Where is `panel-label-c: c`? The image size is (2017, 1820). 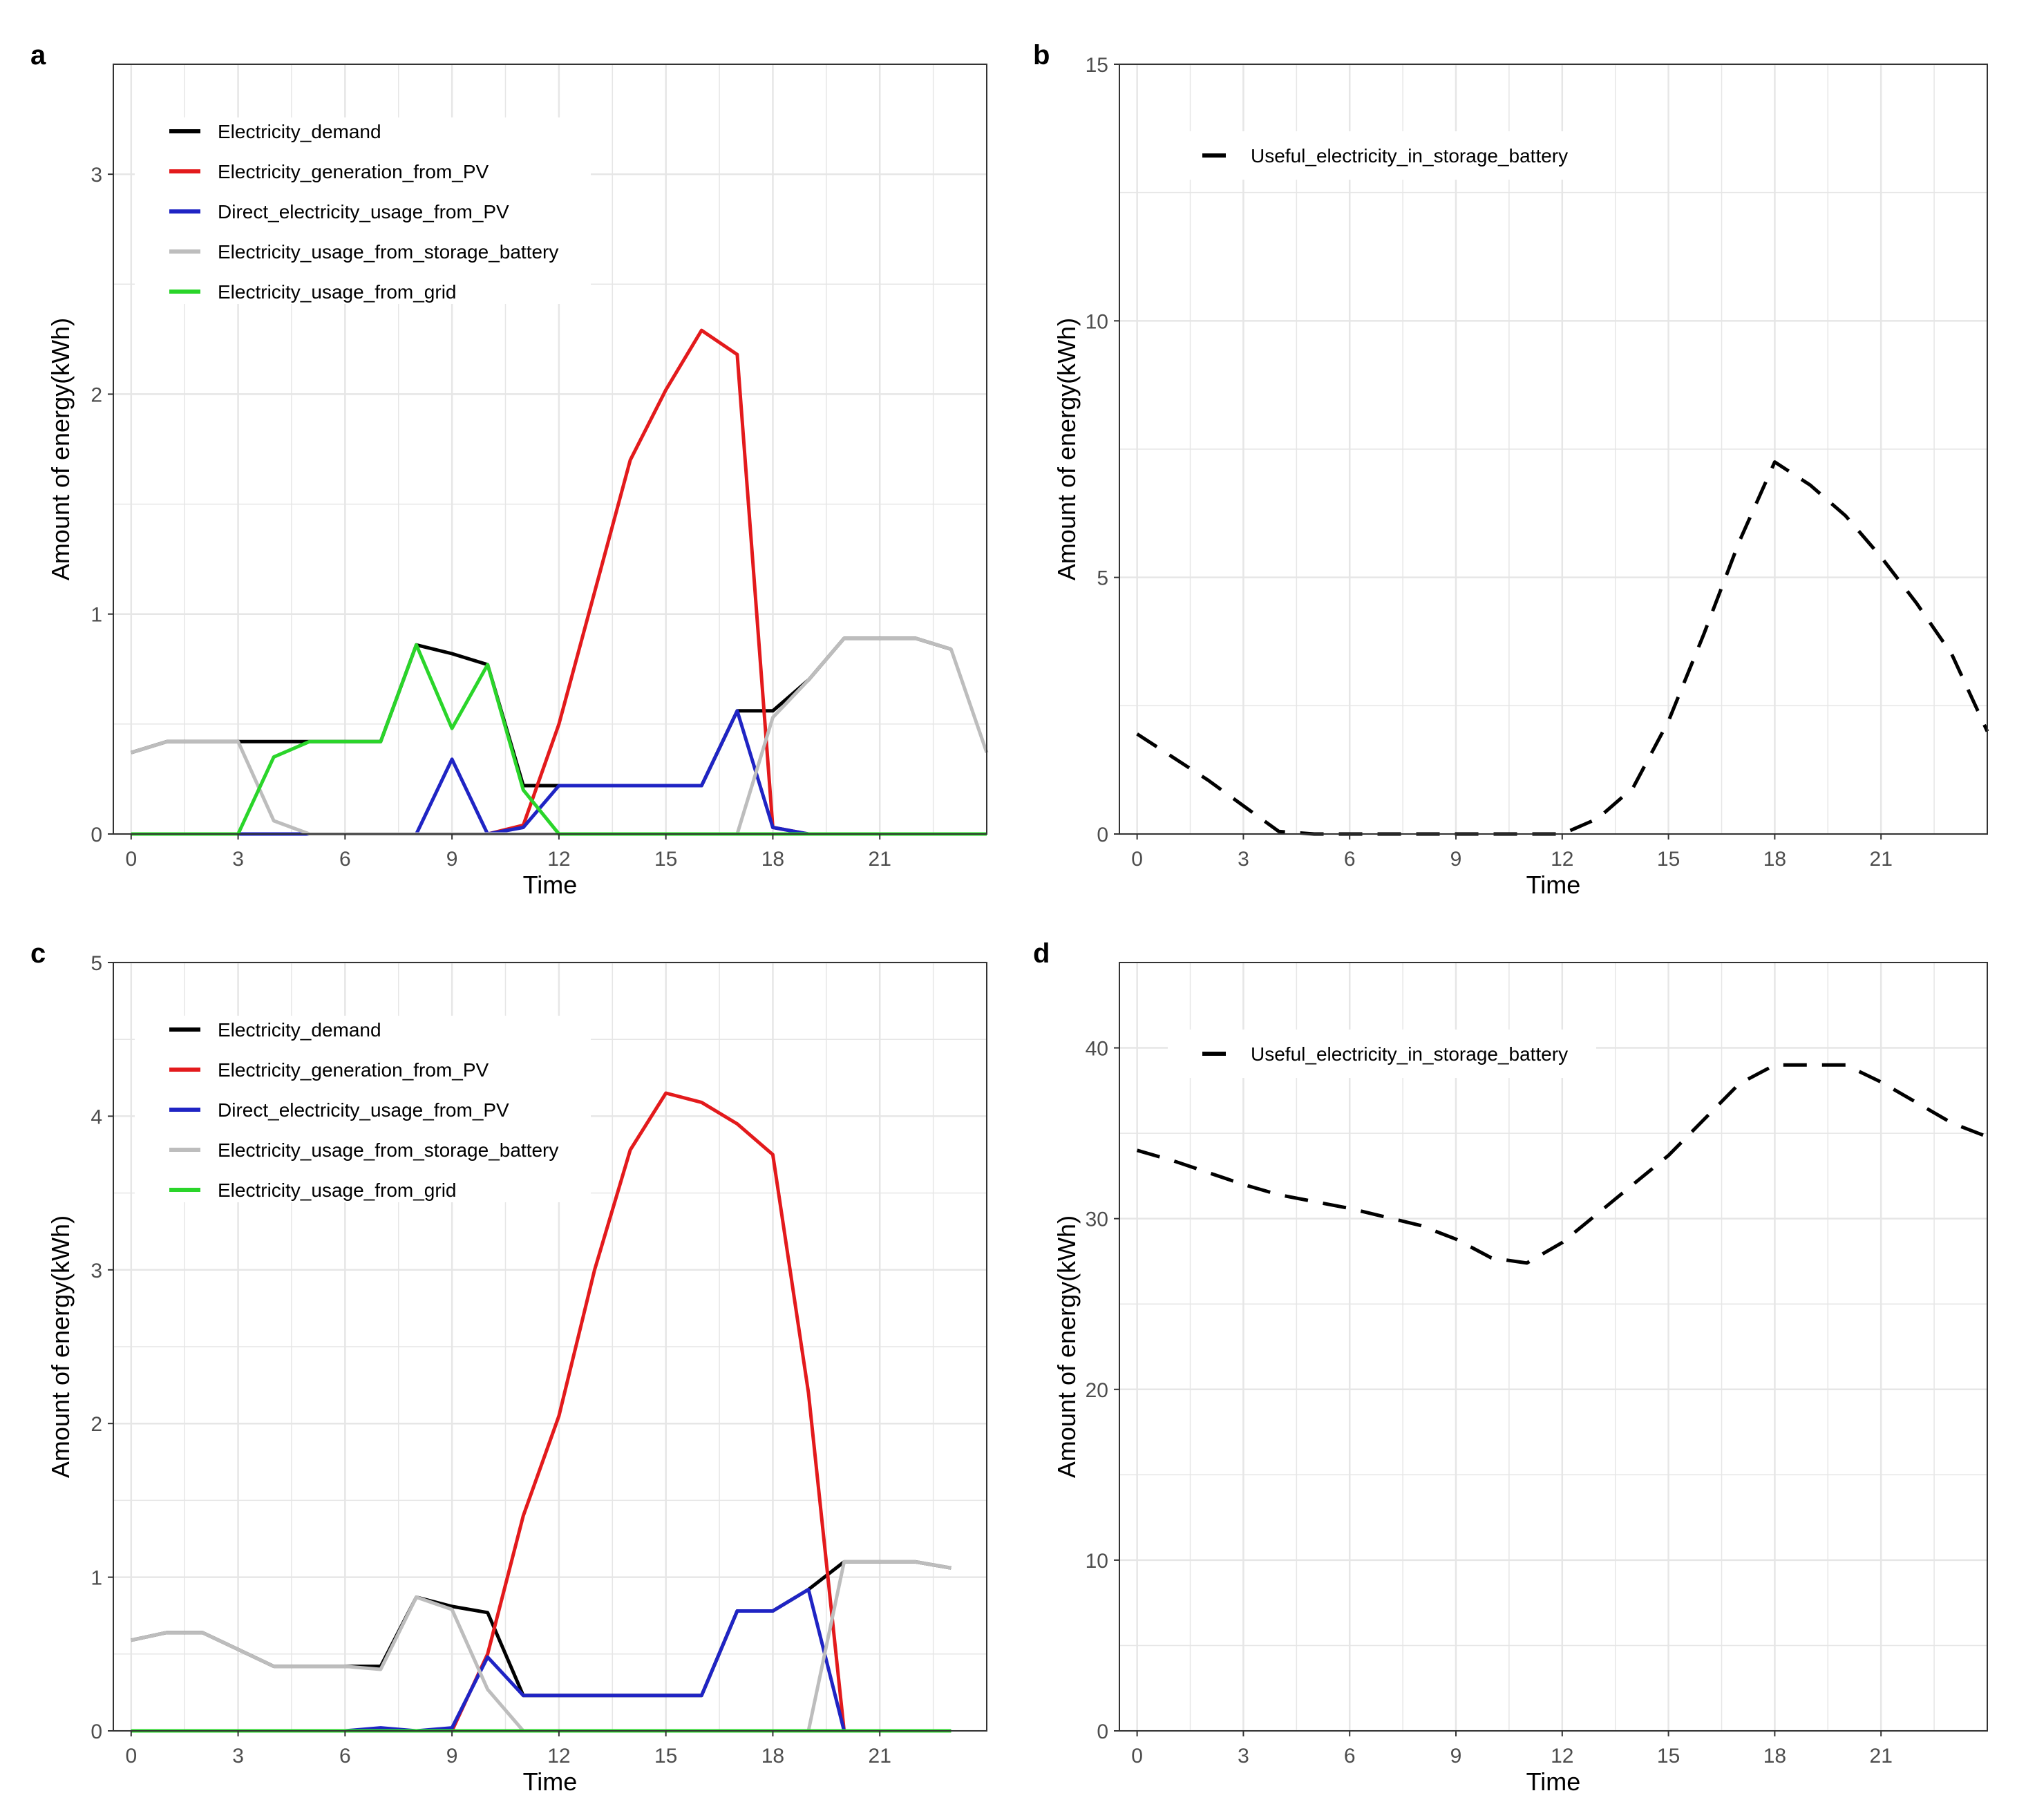 panel-label-c: c is located at coordinates (38, 953).